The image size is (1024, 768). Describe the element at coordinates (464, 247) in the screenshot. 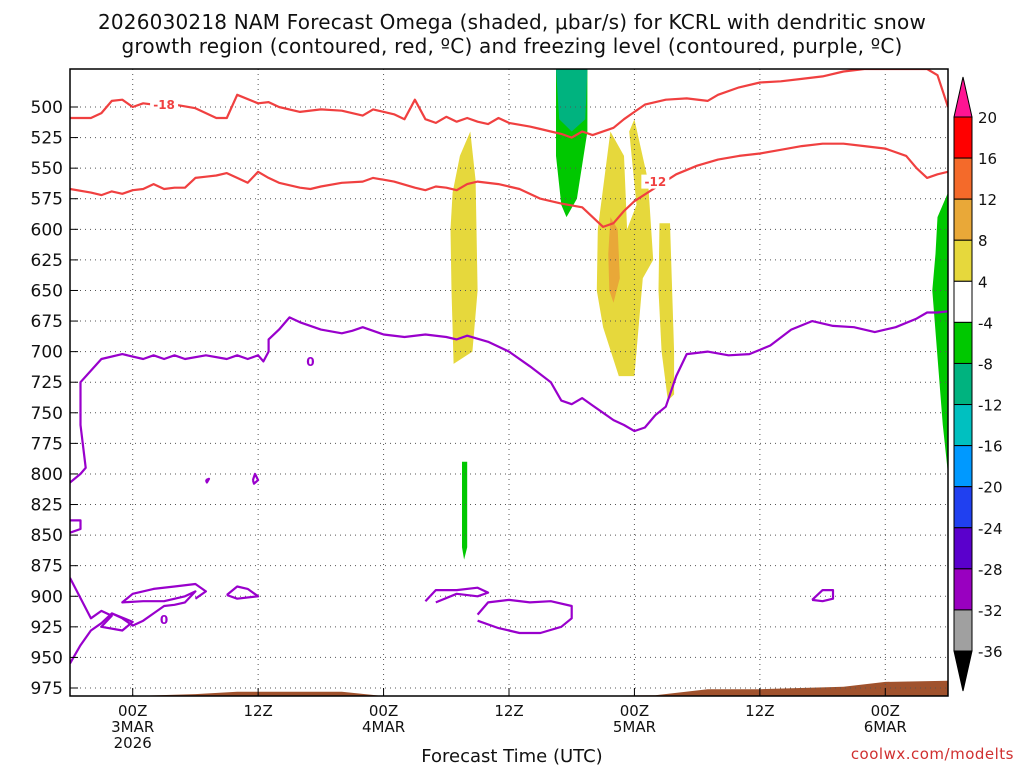

I see `shade-omega-4-to-8-yellow-a` at that location.